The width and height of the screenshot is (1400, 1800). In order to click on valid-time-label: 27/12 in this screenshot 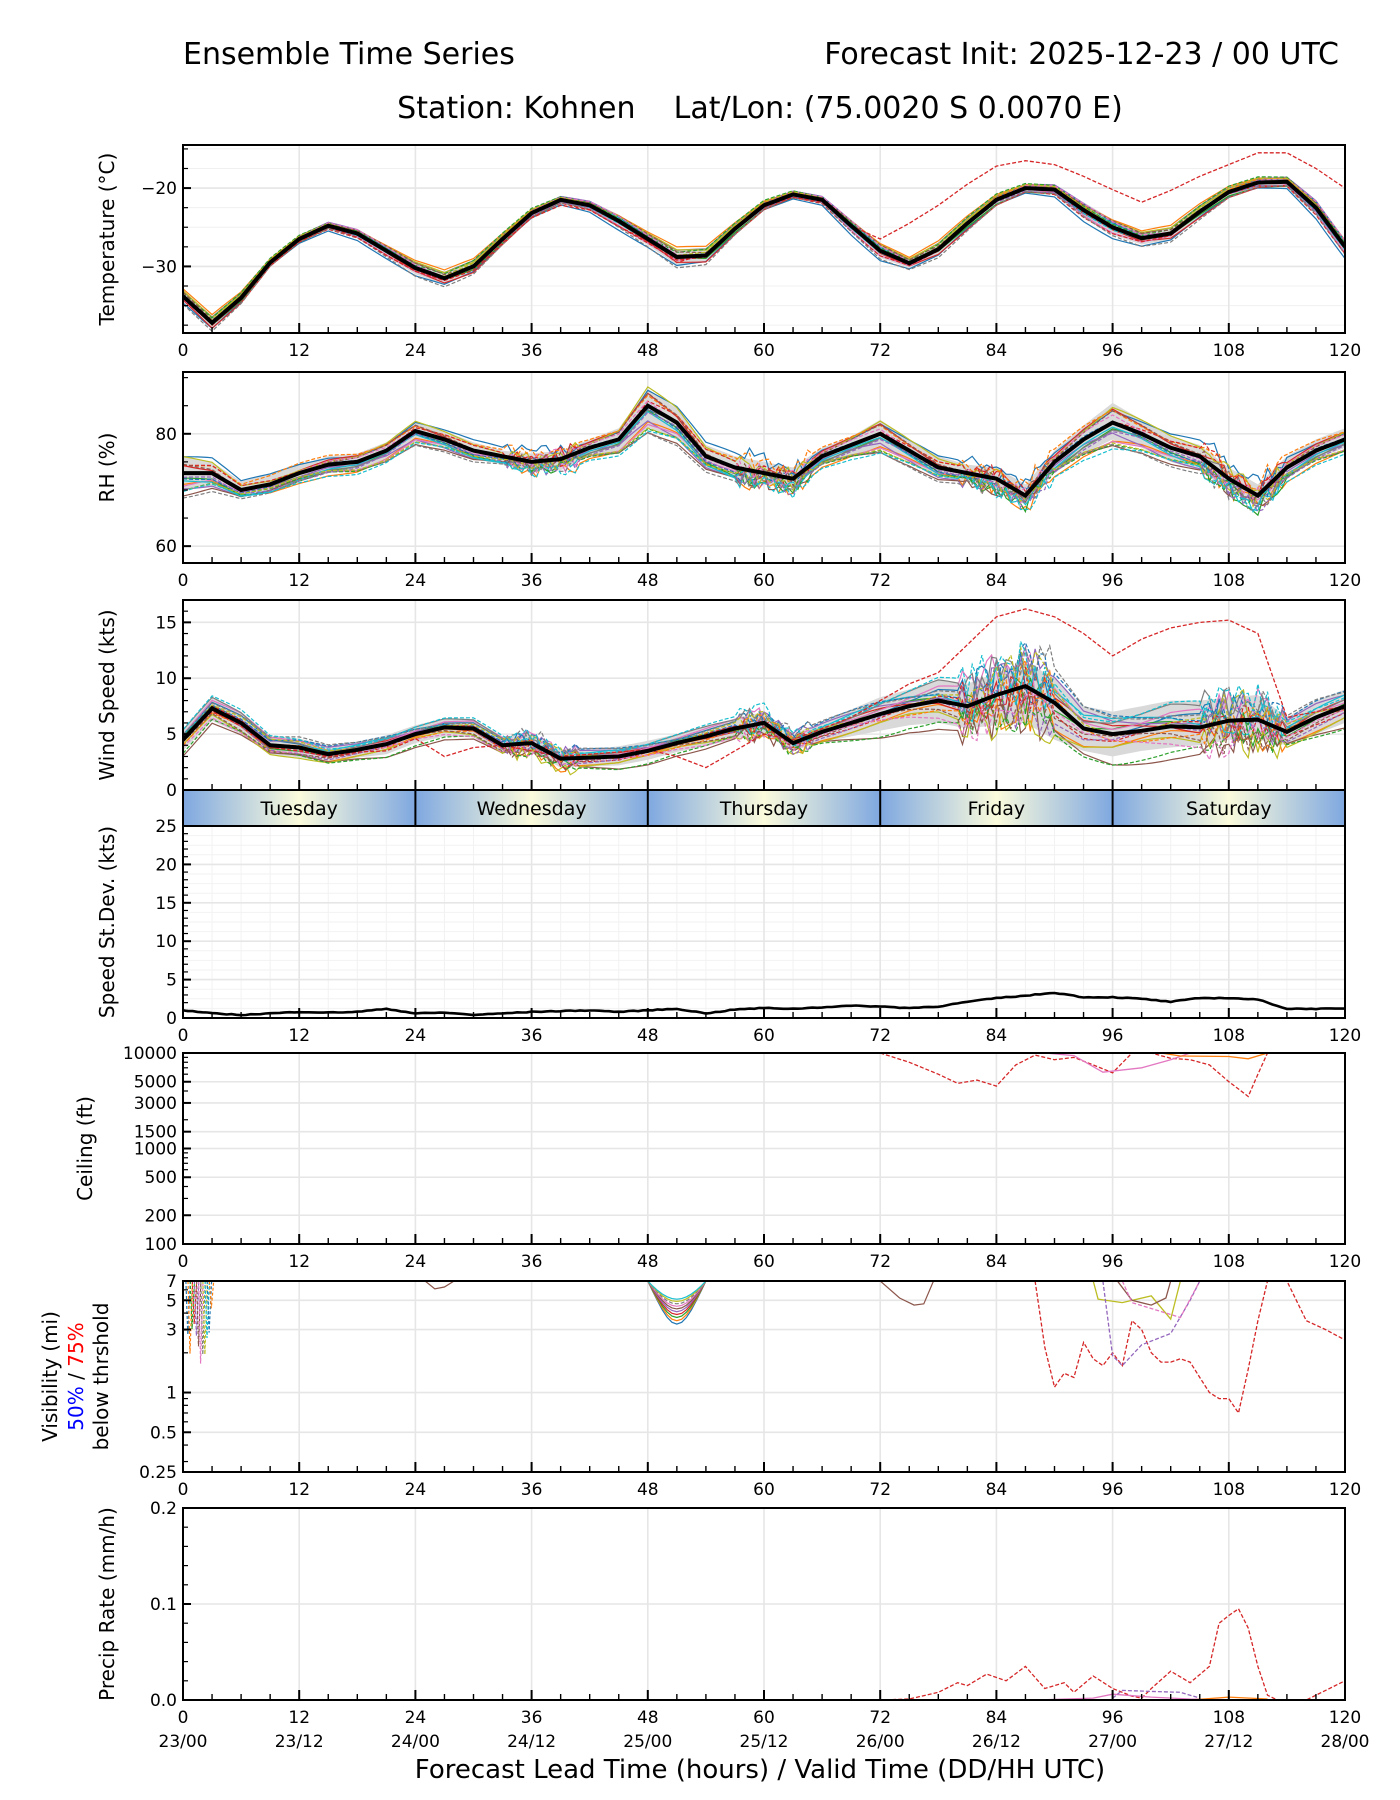, I will do `click(1228, 1742)`.